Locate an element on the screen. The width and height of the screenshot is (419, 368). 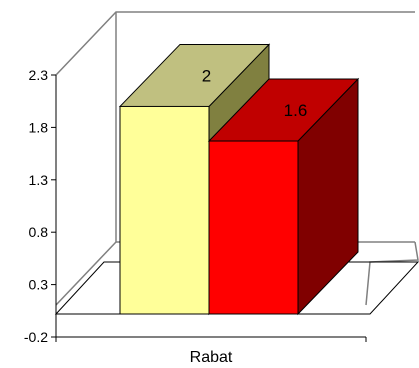
y-tick-label: 1.8 is located at coordinates (39, 127).